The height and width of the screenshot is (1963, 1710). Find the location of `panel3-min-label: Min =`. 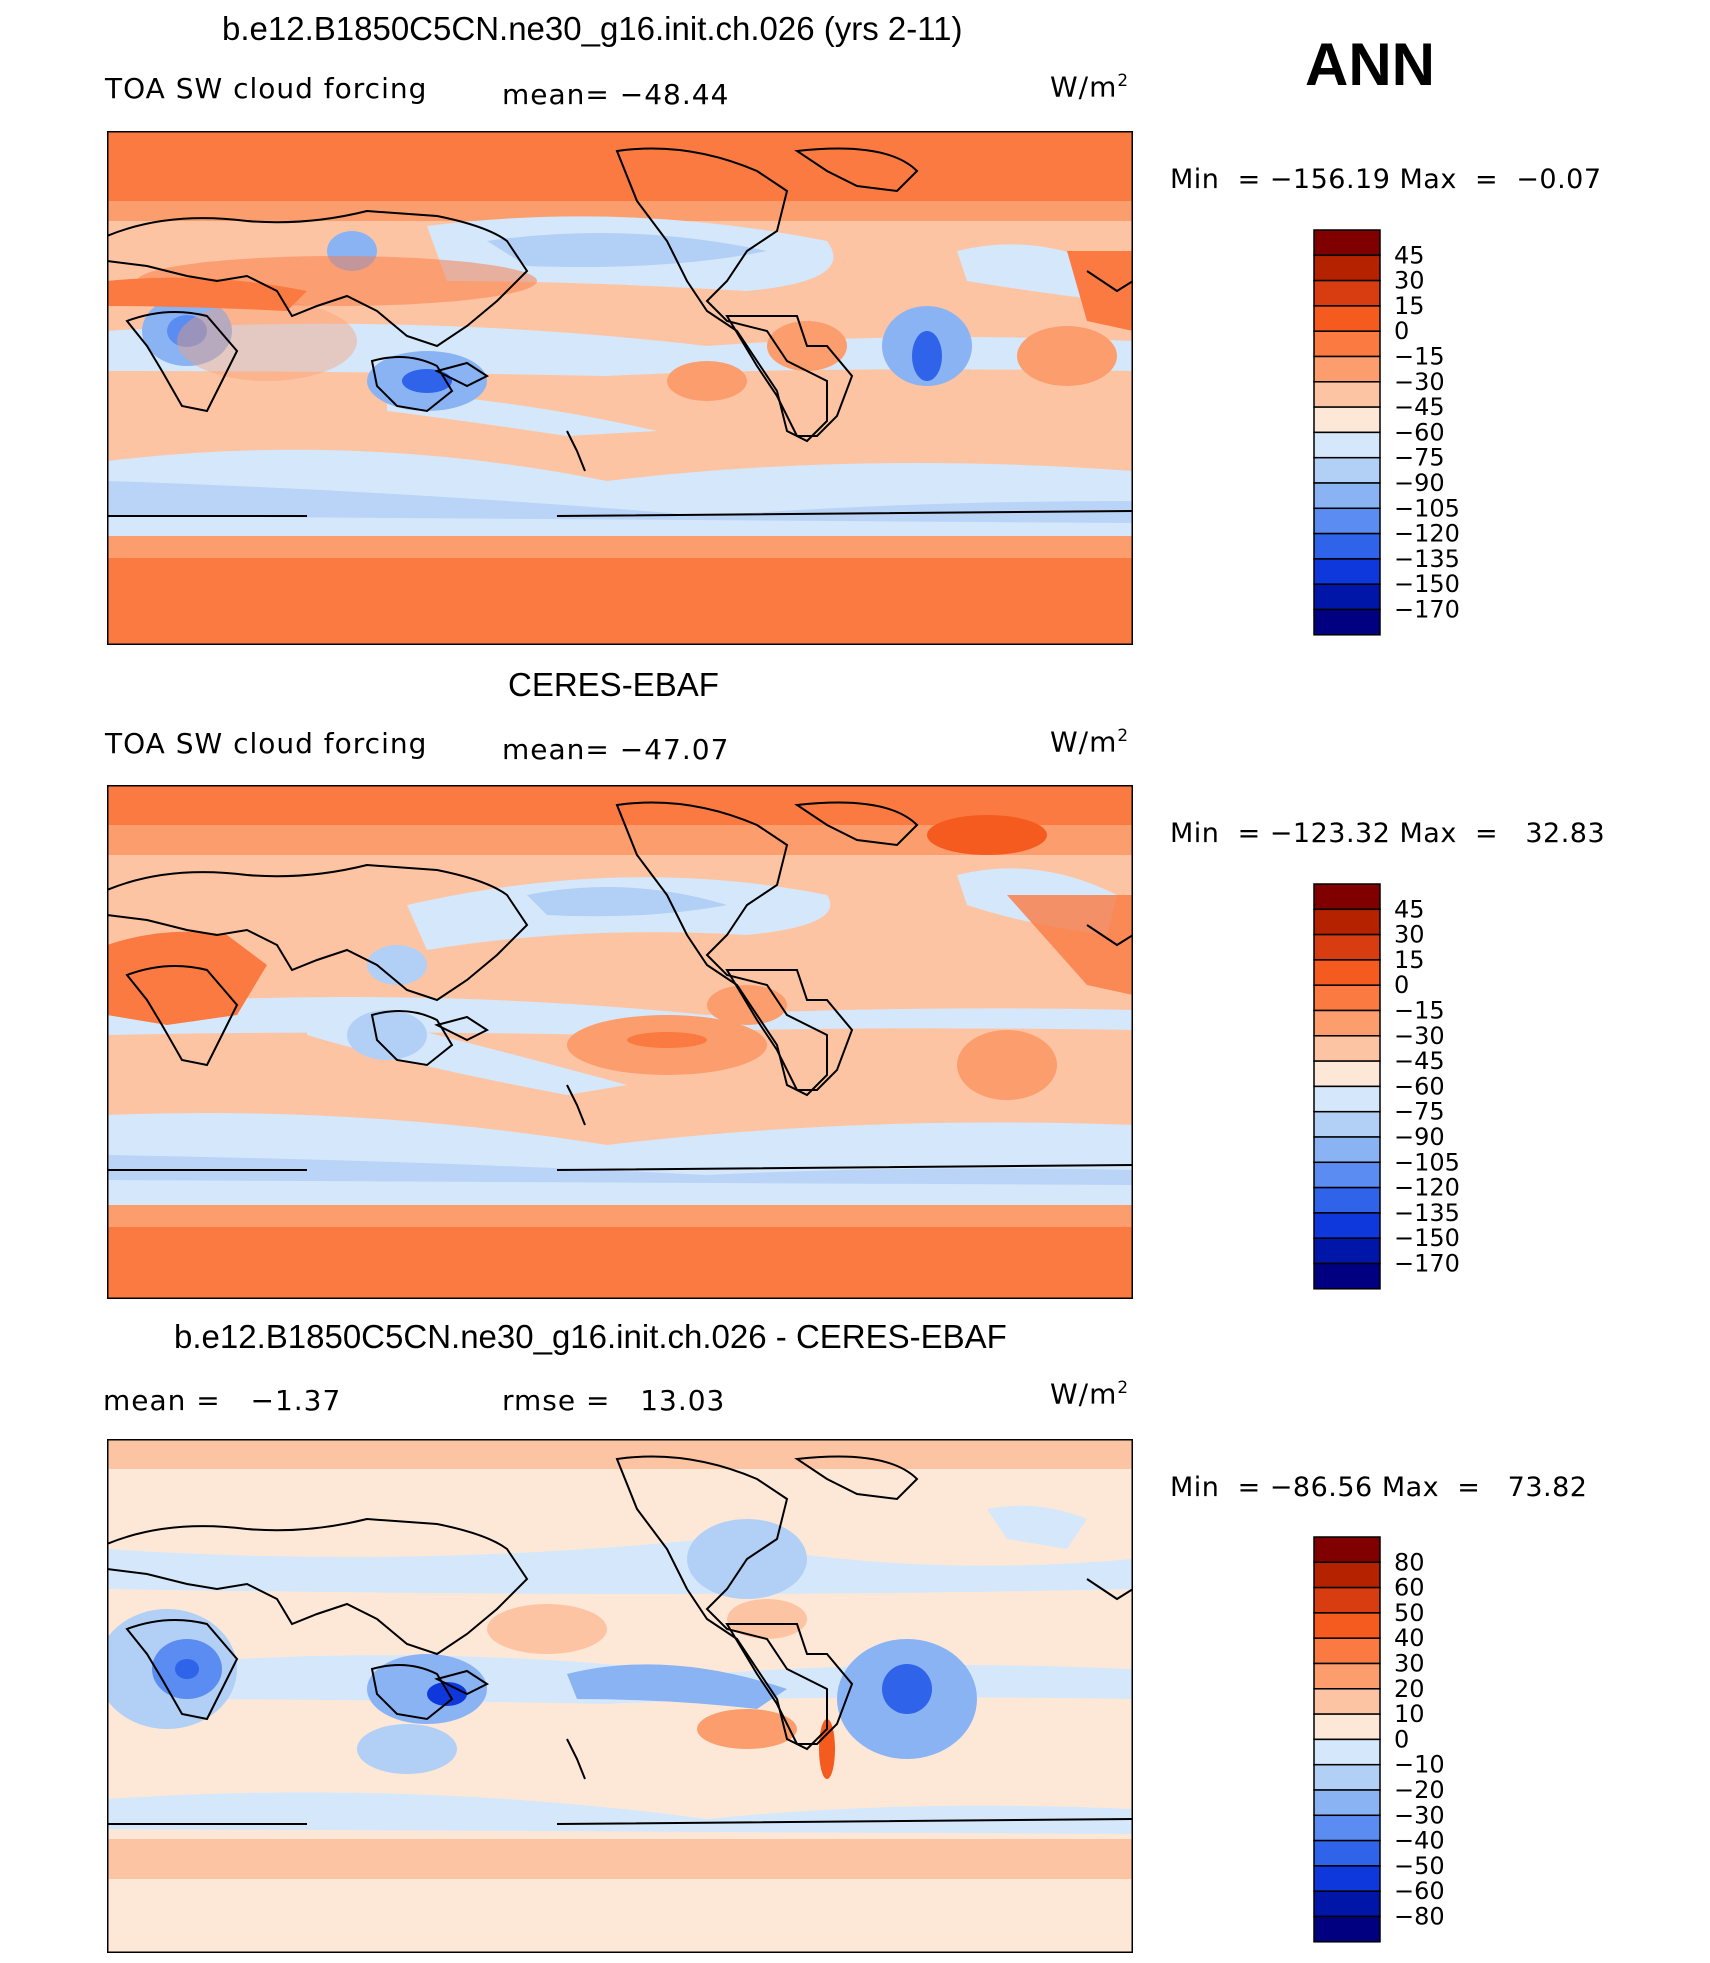

panel3-min-label: Min = is located at coordinates (1215, 1487).